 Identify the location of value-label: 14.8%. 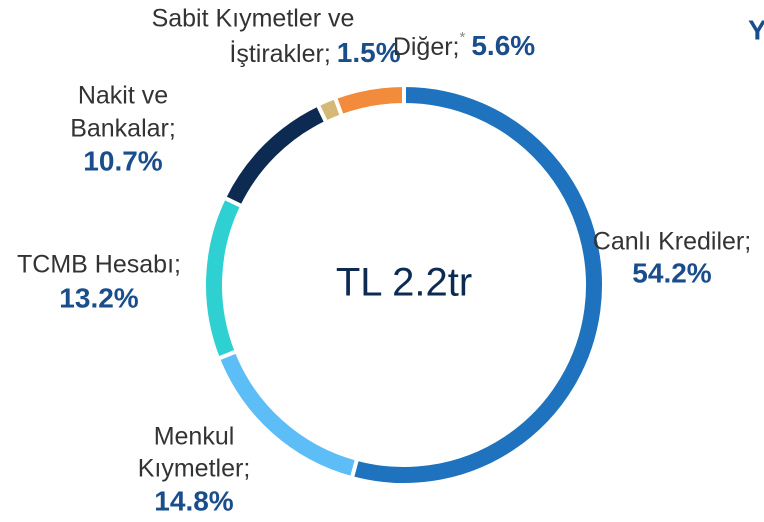
(193, 500).